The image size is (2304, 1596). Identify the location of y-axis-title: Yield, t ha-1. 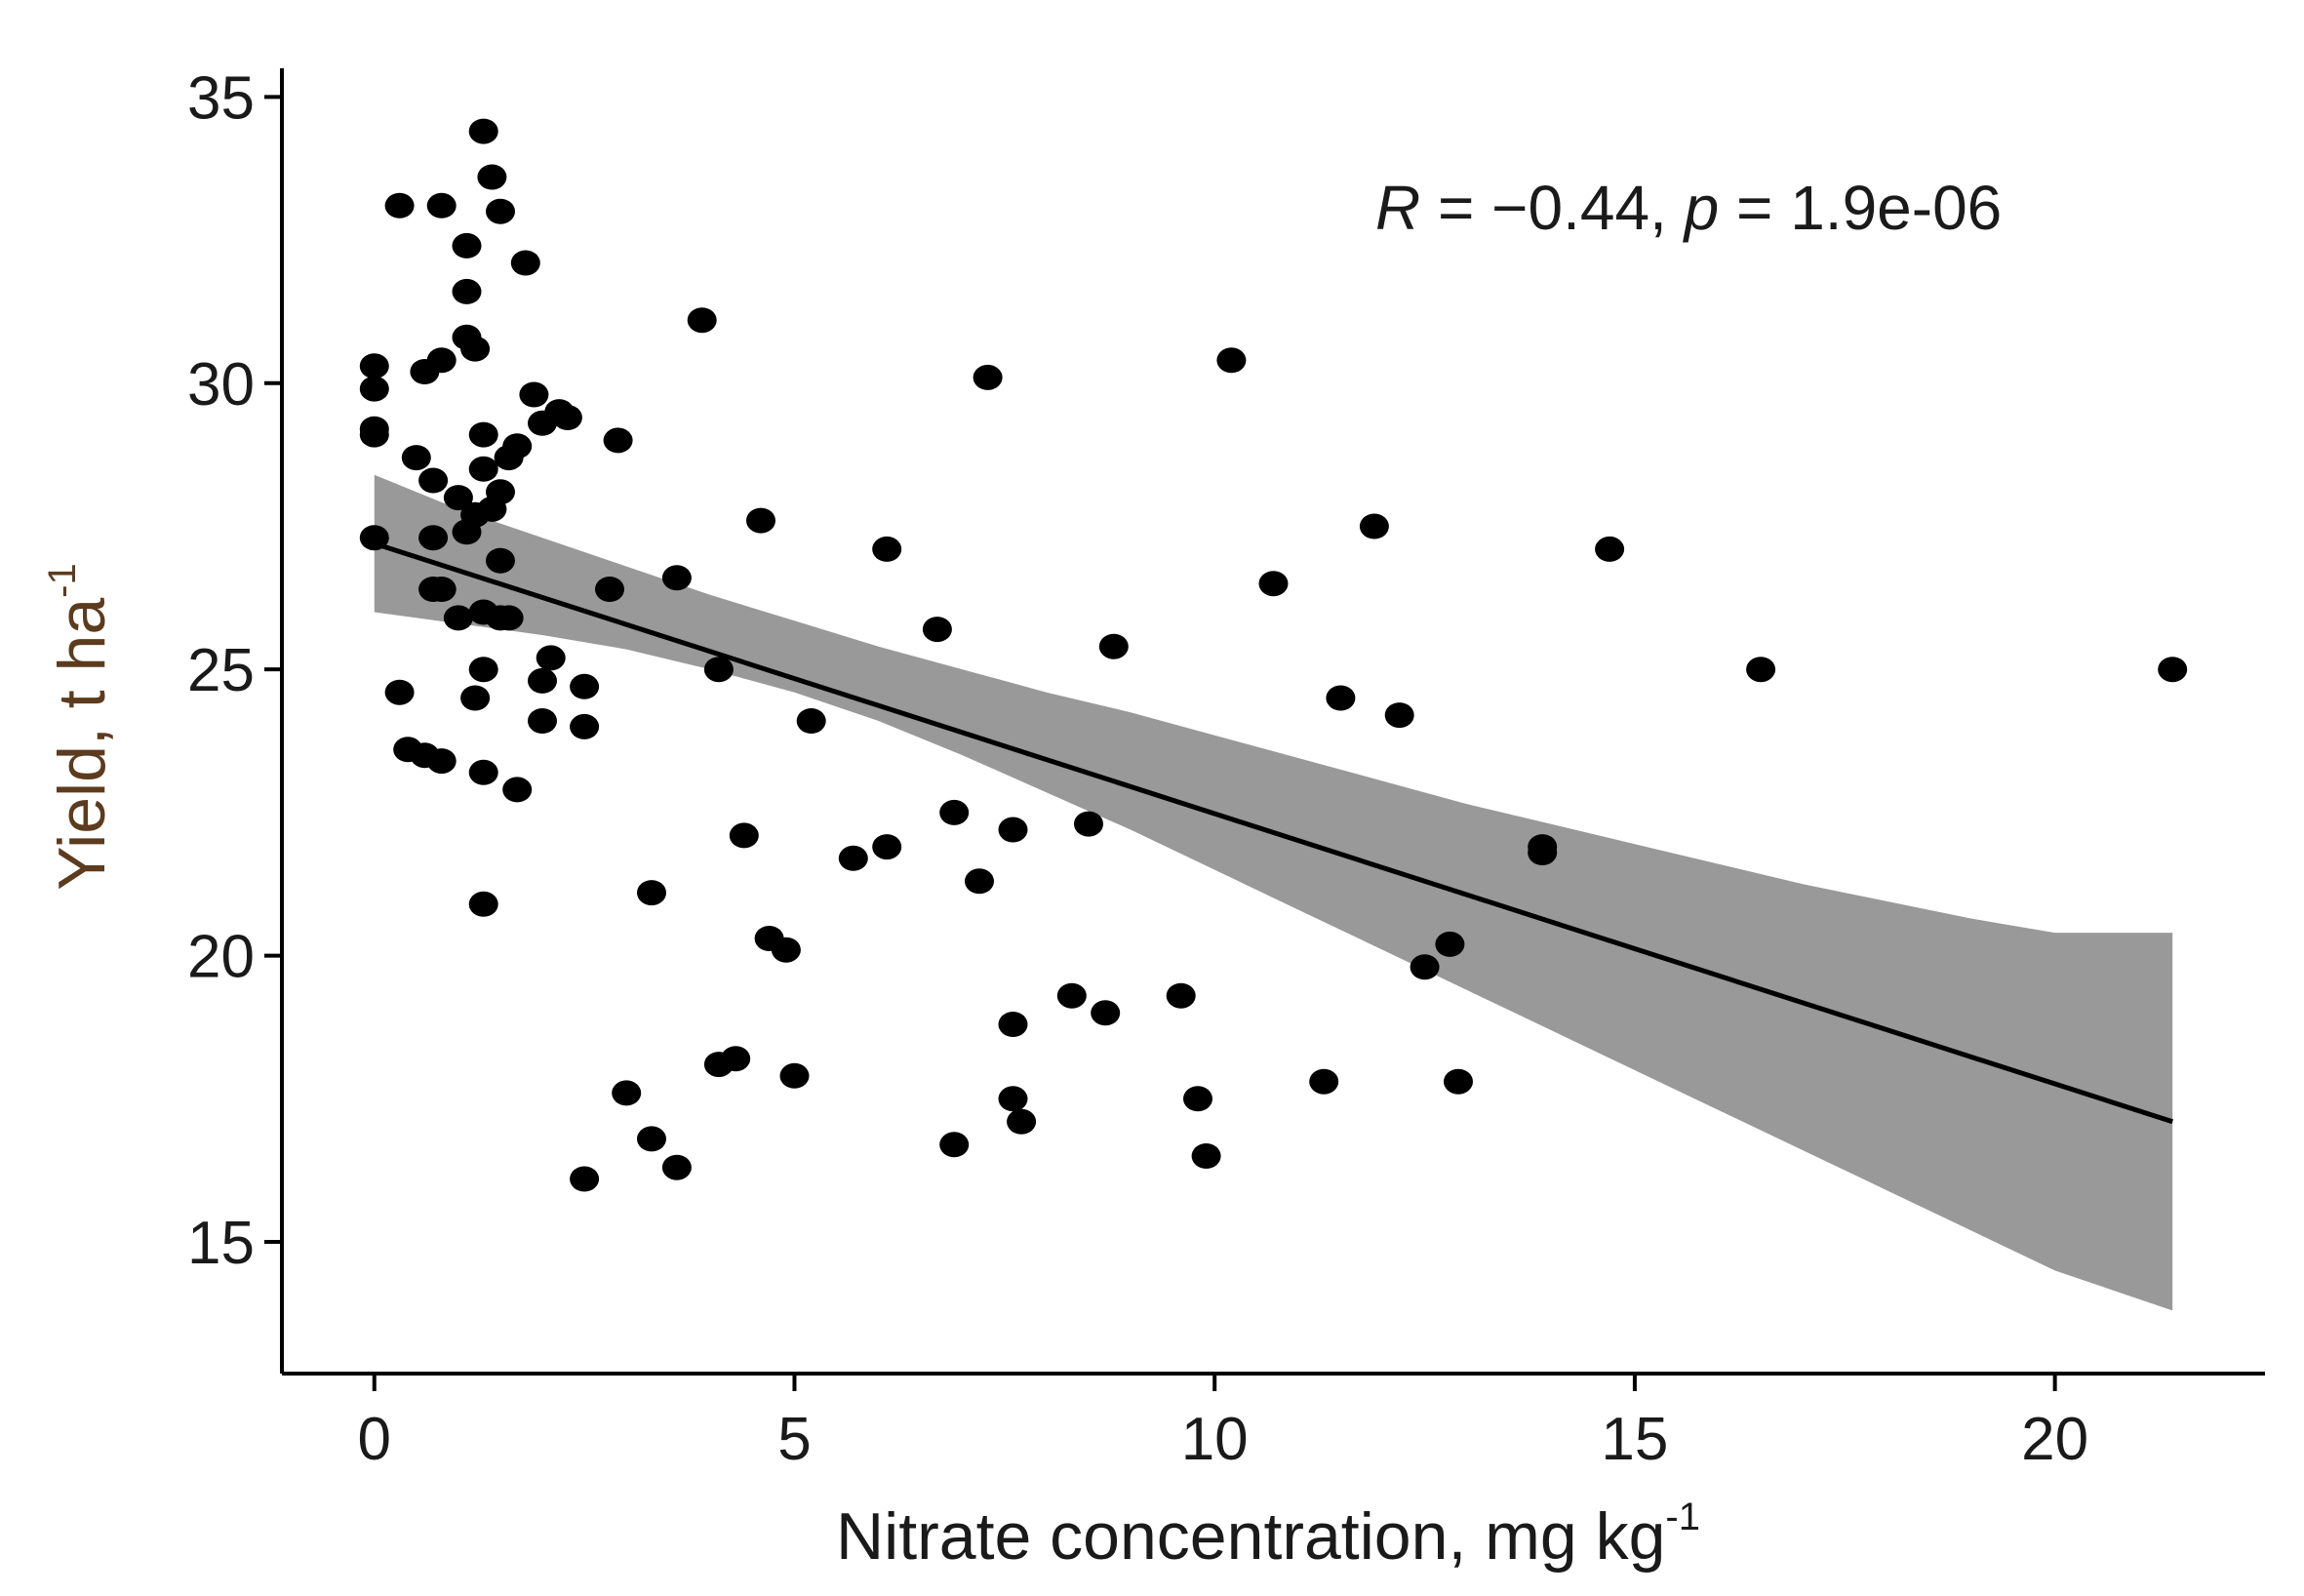
(80, 726).